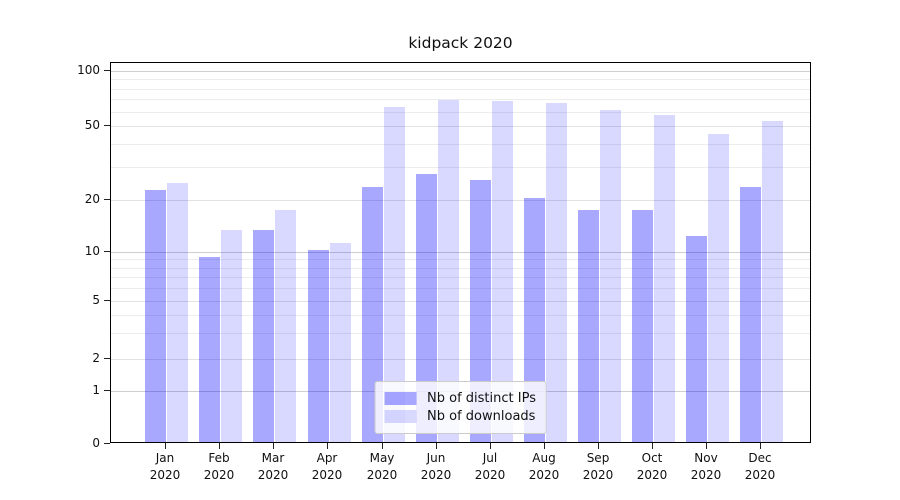 This screenshot has height=500, width=900. I want to click on bar-distinct-ips-nov, so click(696, 339).